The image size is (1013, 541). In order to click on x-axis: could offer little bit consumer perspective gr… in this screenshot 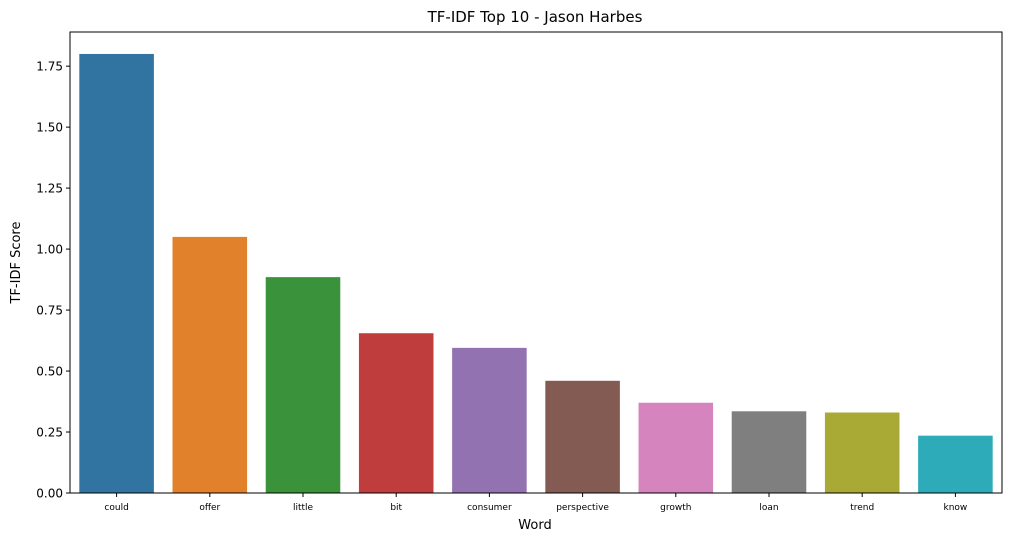, I will do `click(535, 503)`.